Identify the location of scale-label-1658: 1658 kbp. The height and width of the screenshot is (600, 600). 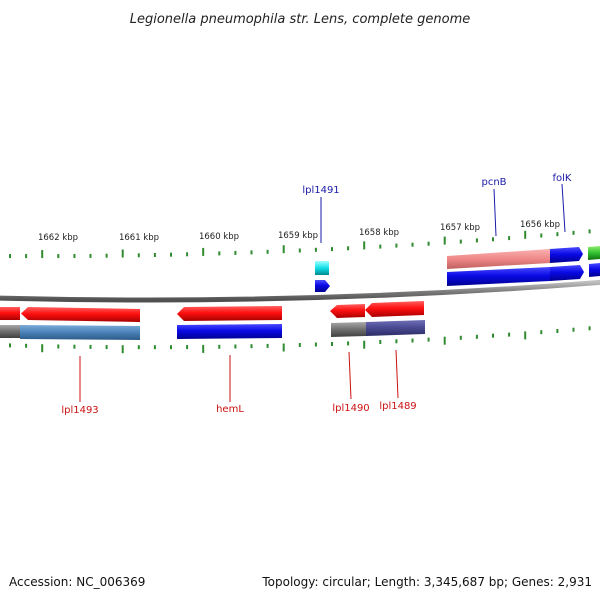
(379, 233).